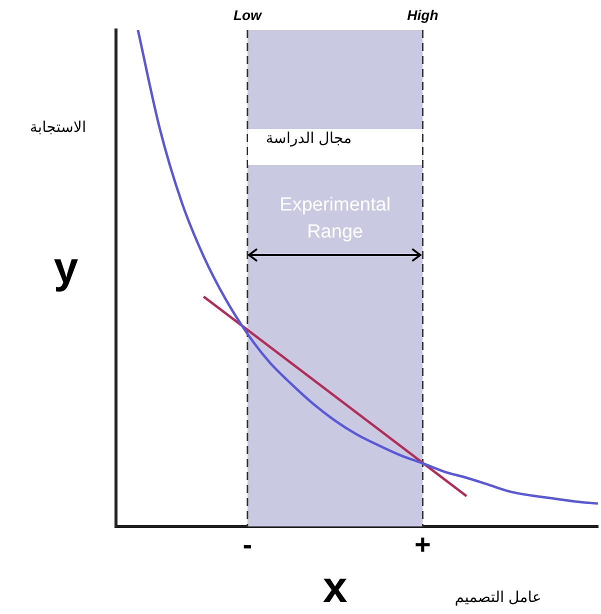 This screenshot has height=614, width=601. I want to click on text: عامل التصميم, so click(498, 597).